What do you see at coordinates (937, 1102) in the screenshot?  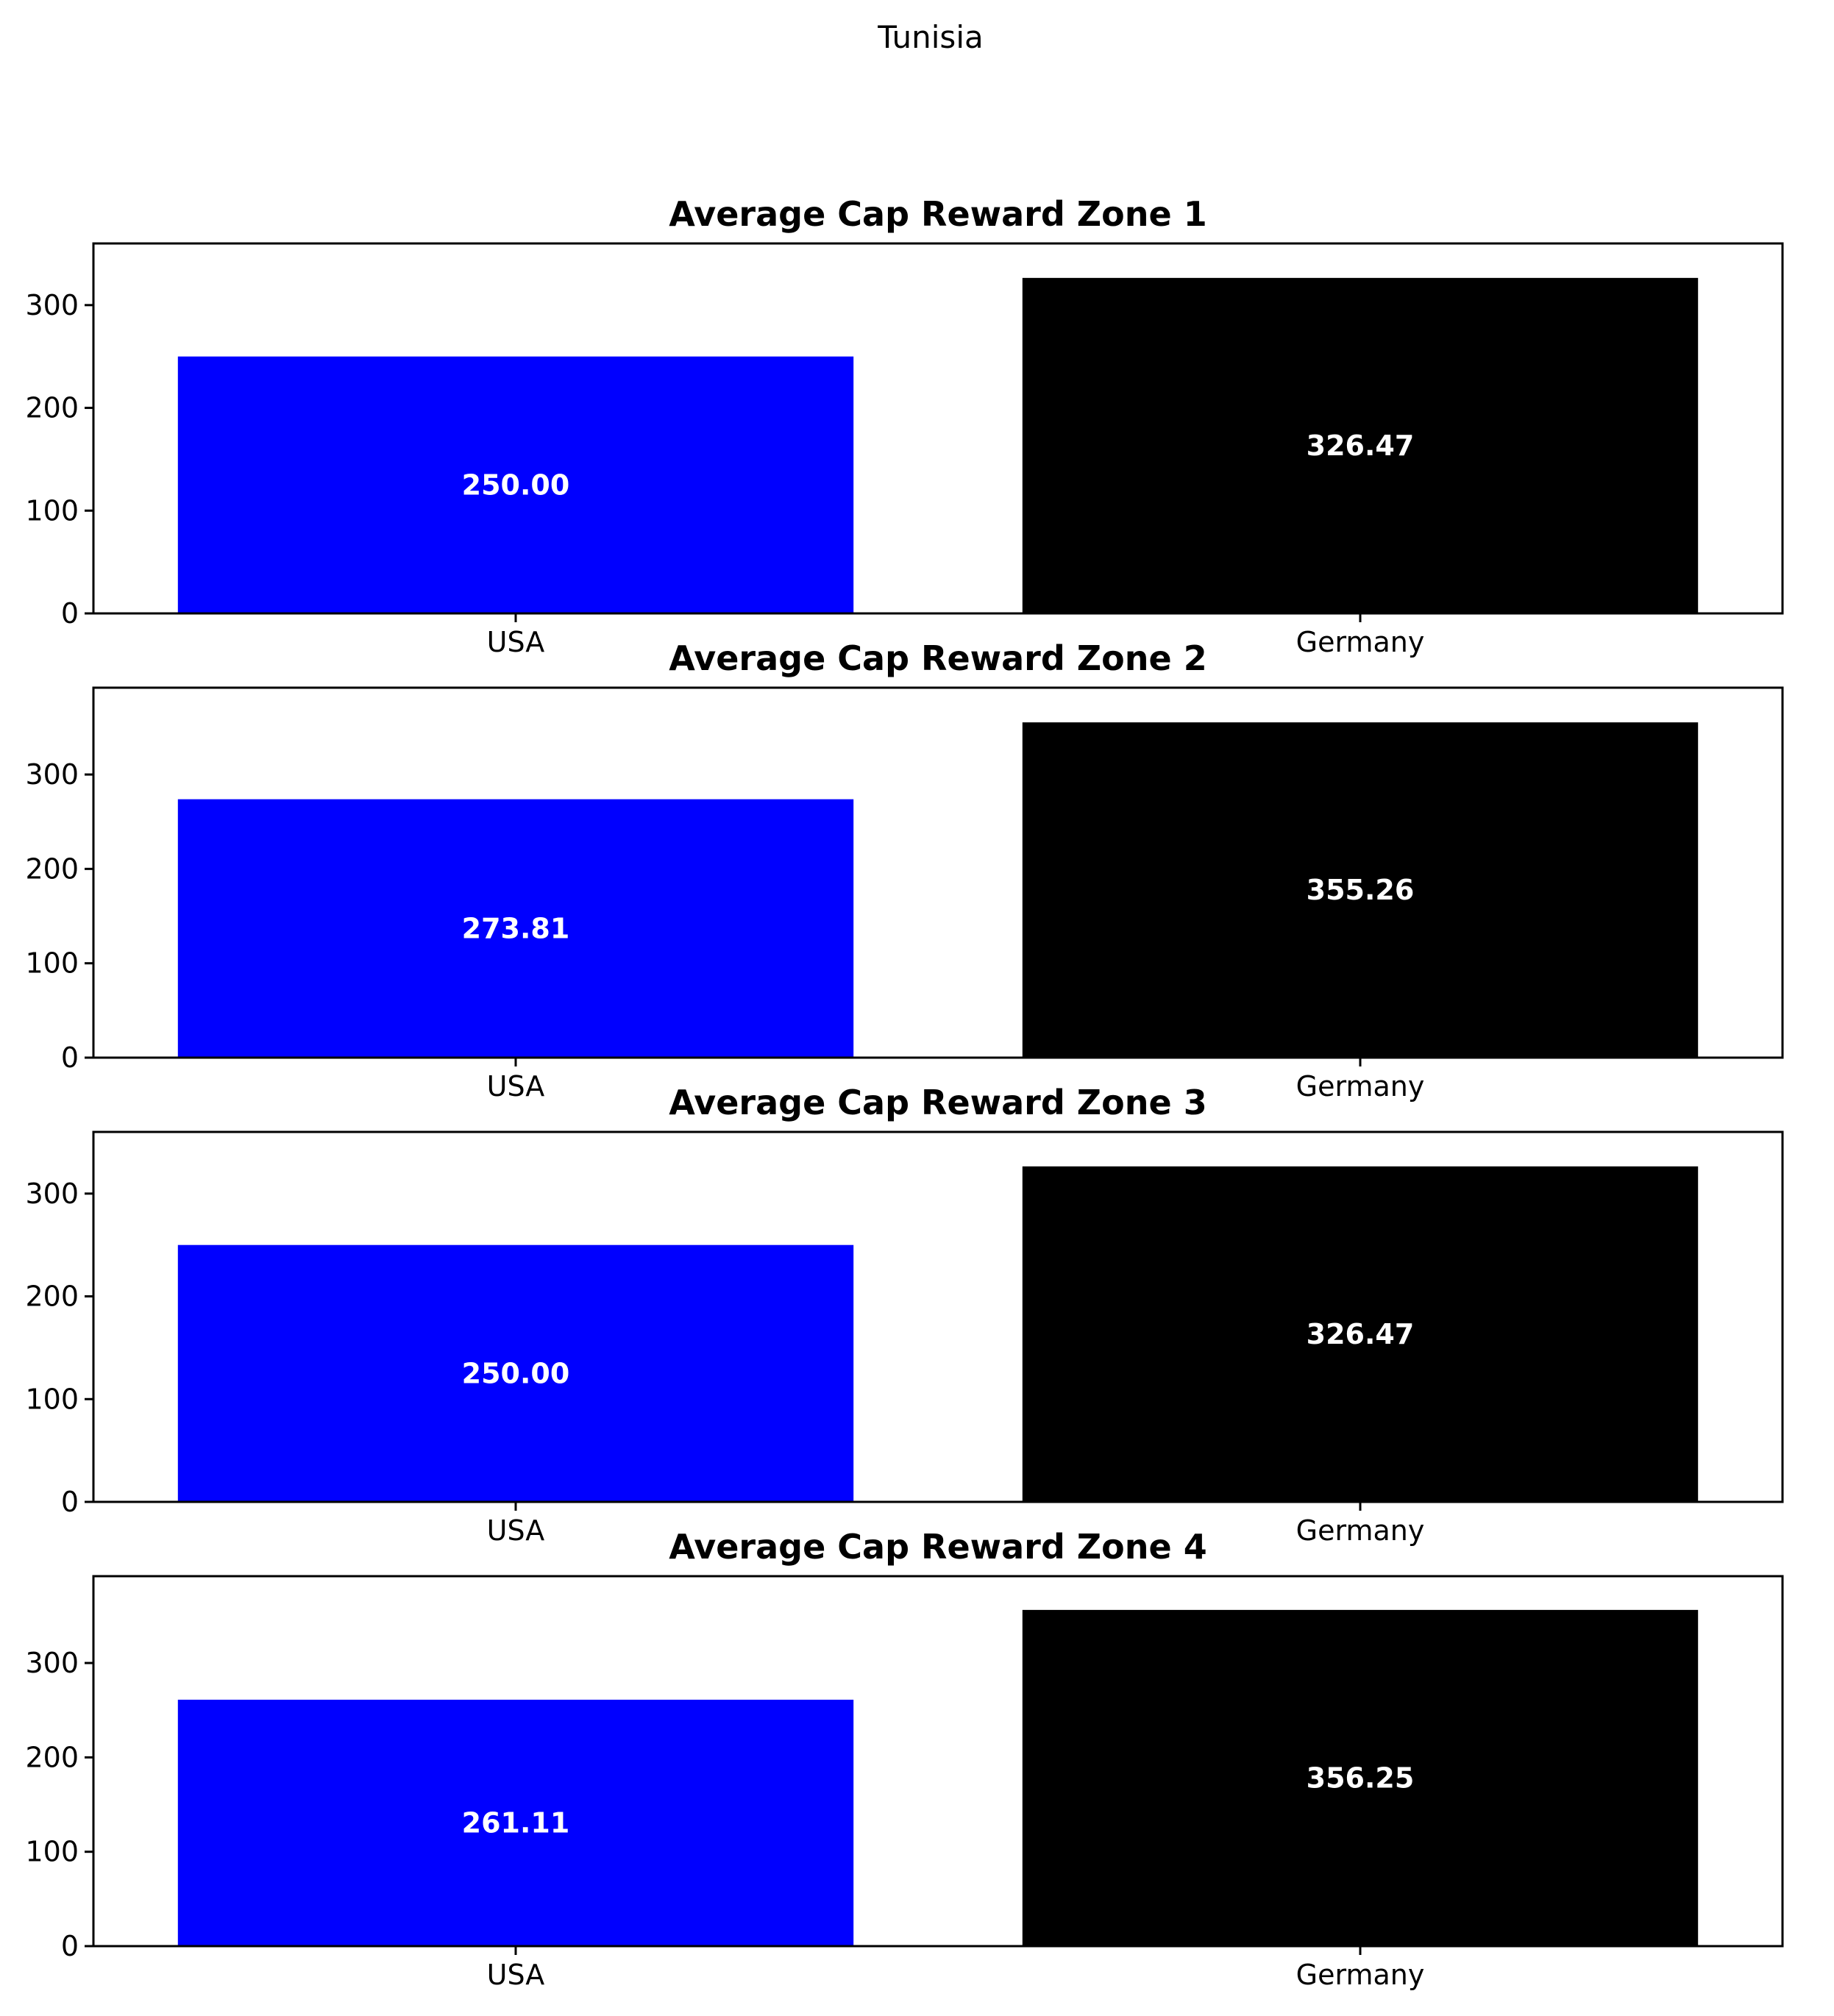 I see `subplot-title: Average Cap Reward Zone 3` at bounding box center [937, 1102].